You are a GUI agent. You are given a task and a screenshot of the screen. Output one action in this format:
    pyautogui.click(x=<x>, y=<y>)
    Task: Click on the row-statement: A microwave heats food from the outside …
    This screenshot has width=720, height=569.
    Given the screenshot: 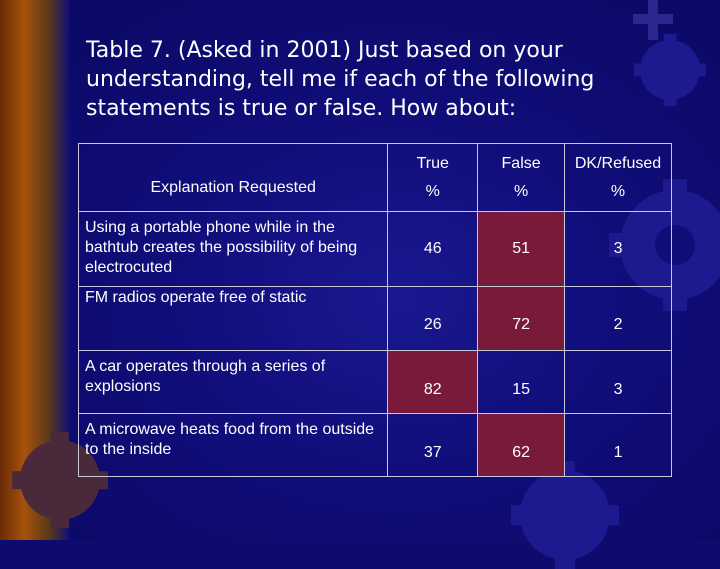 What is the action you would take?
    pyautogui.click(x=233, y=445)
    